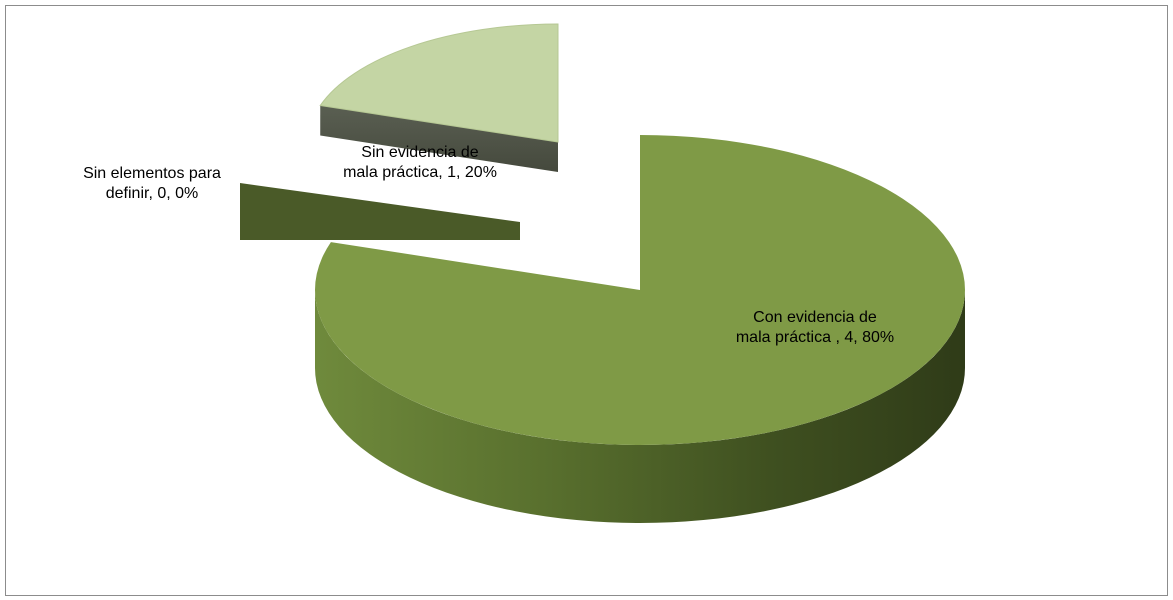  What do you see at coordinates (815, 327) in the screenshot?
I see `label-con-evidencia: Con evidencia de mala práctica , 4, 80%` at bounding box center [815, 327].